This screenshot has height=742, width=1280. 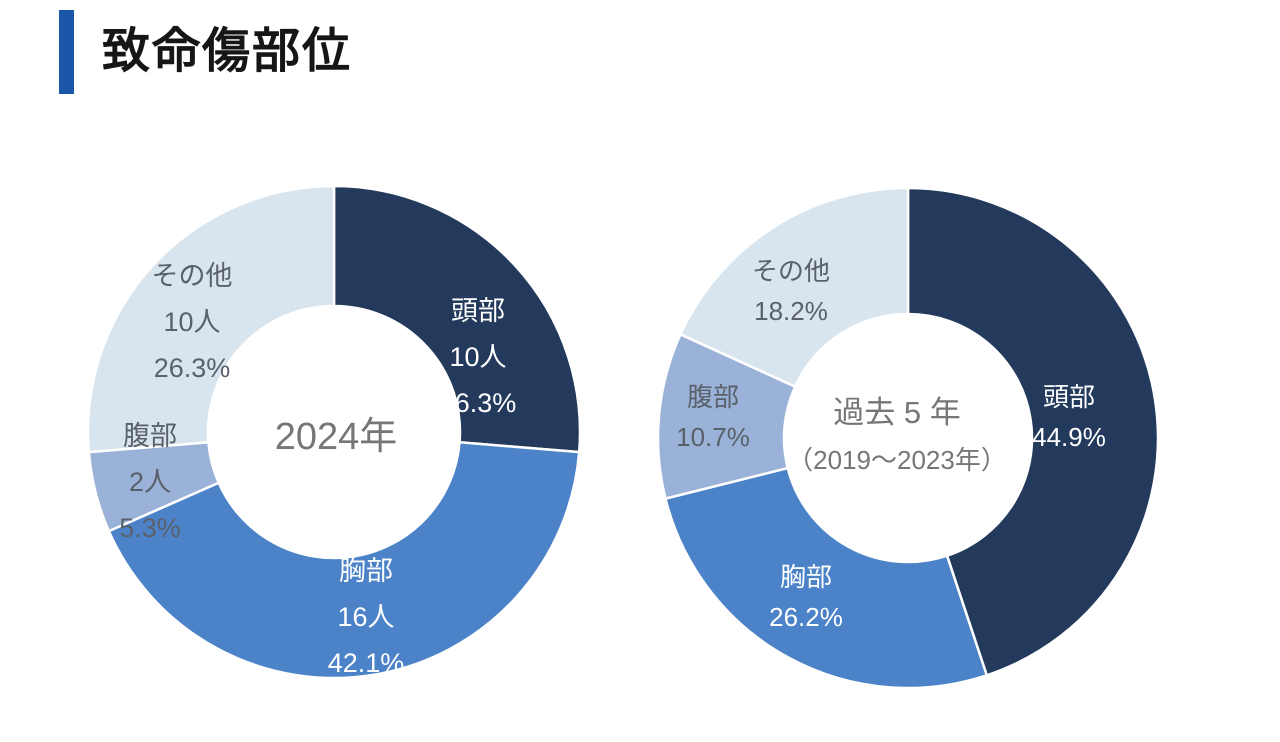 What do you see at coordinates (211, 319) in the screenshot?
I see `donut-0-segment-other` at bounding box center [211, 319].